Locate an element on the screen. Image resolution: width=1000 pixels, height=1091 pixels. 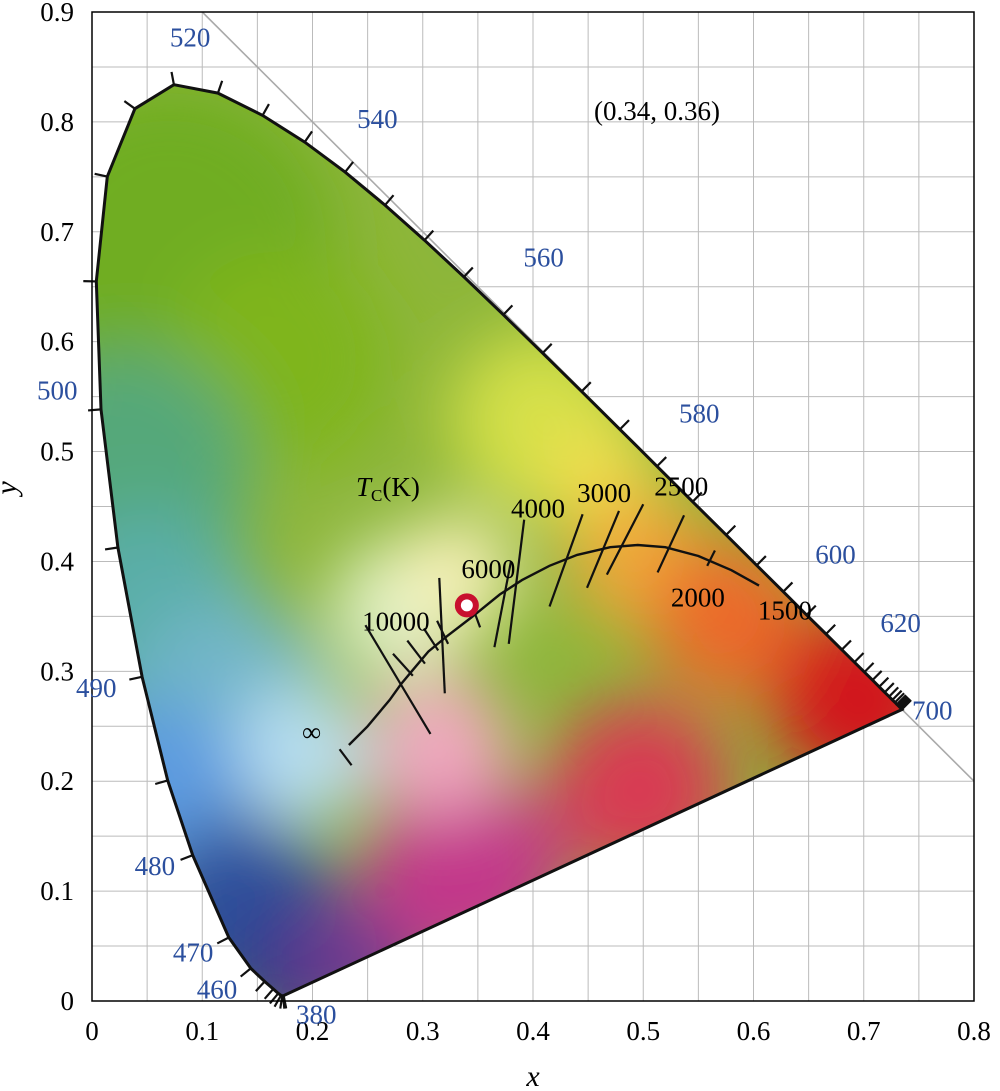
cct-label: 10000 is located at coordinates (396, 622).